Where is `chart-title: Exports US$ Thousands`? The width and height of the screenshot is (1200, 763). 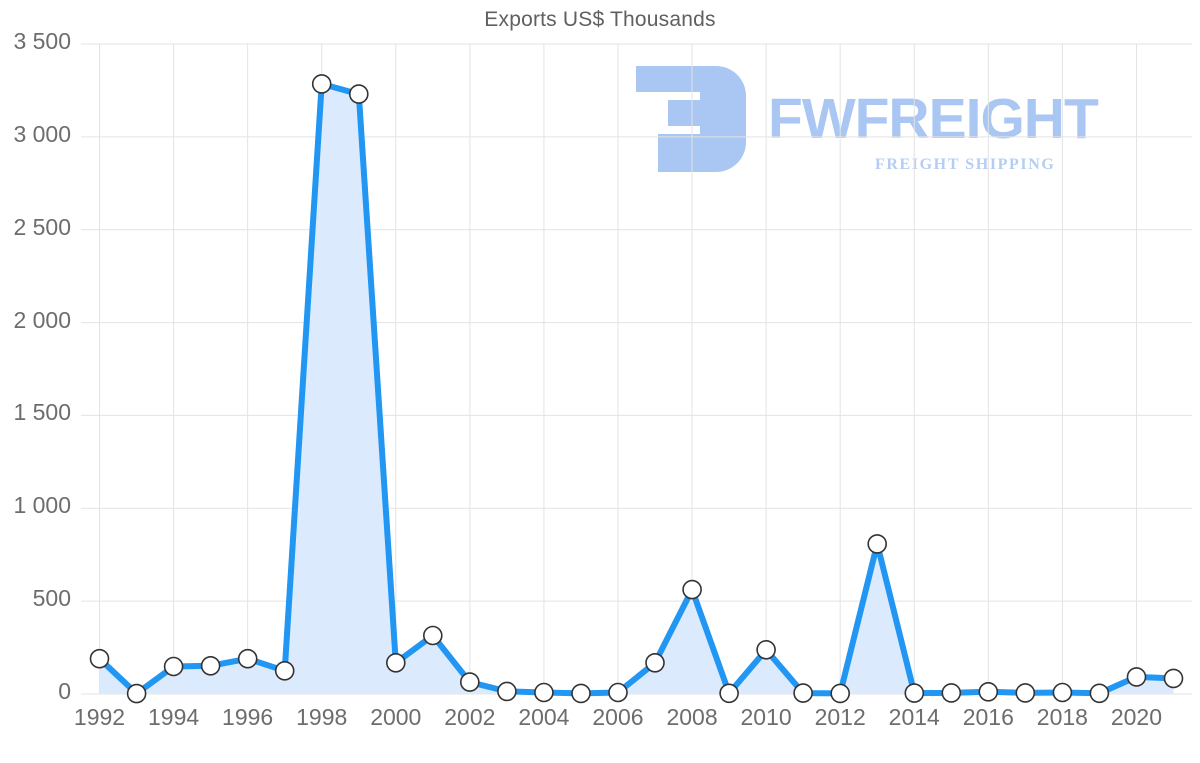
chart-title: Exports US$ Thousands is located at coordinates (600, 19).